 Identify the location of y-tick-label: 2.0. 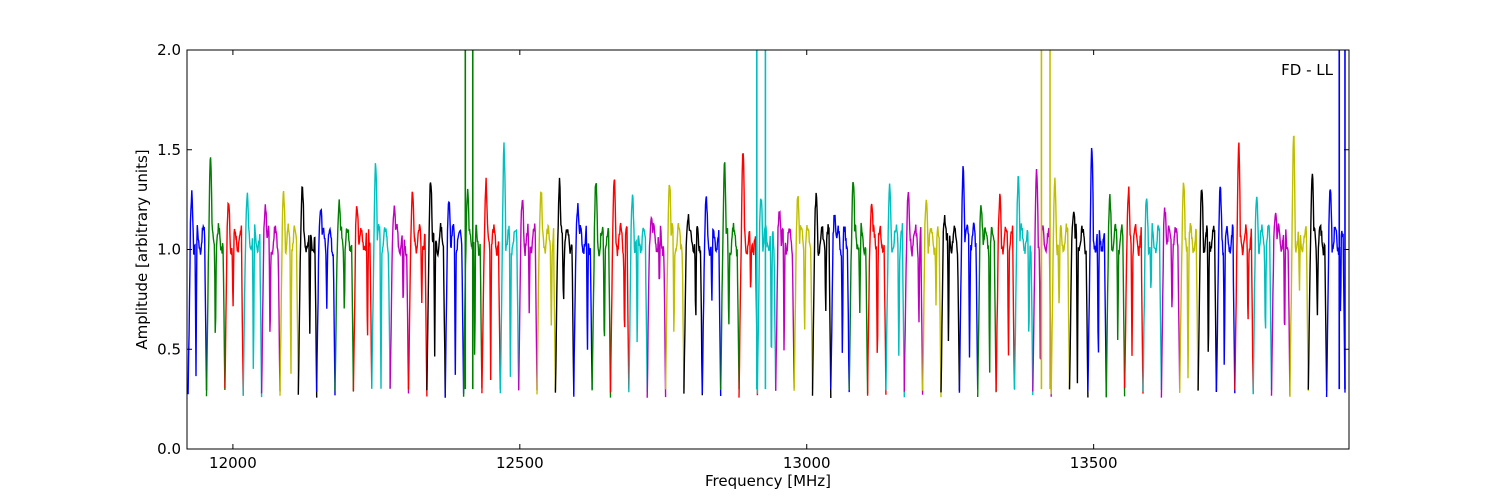
(169, 50).